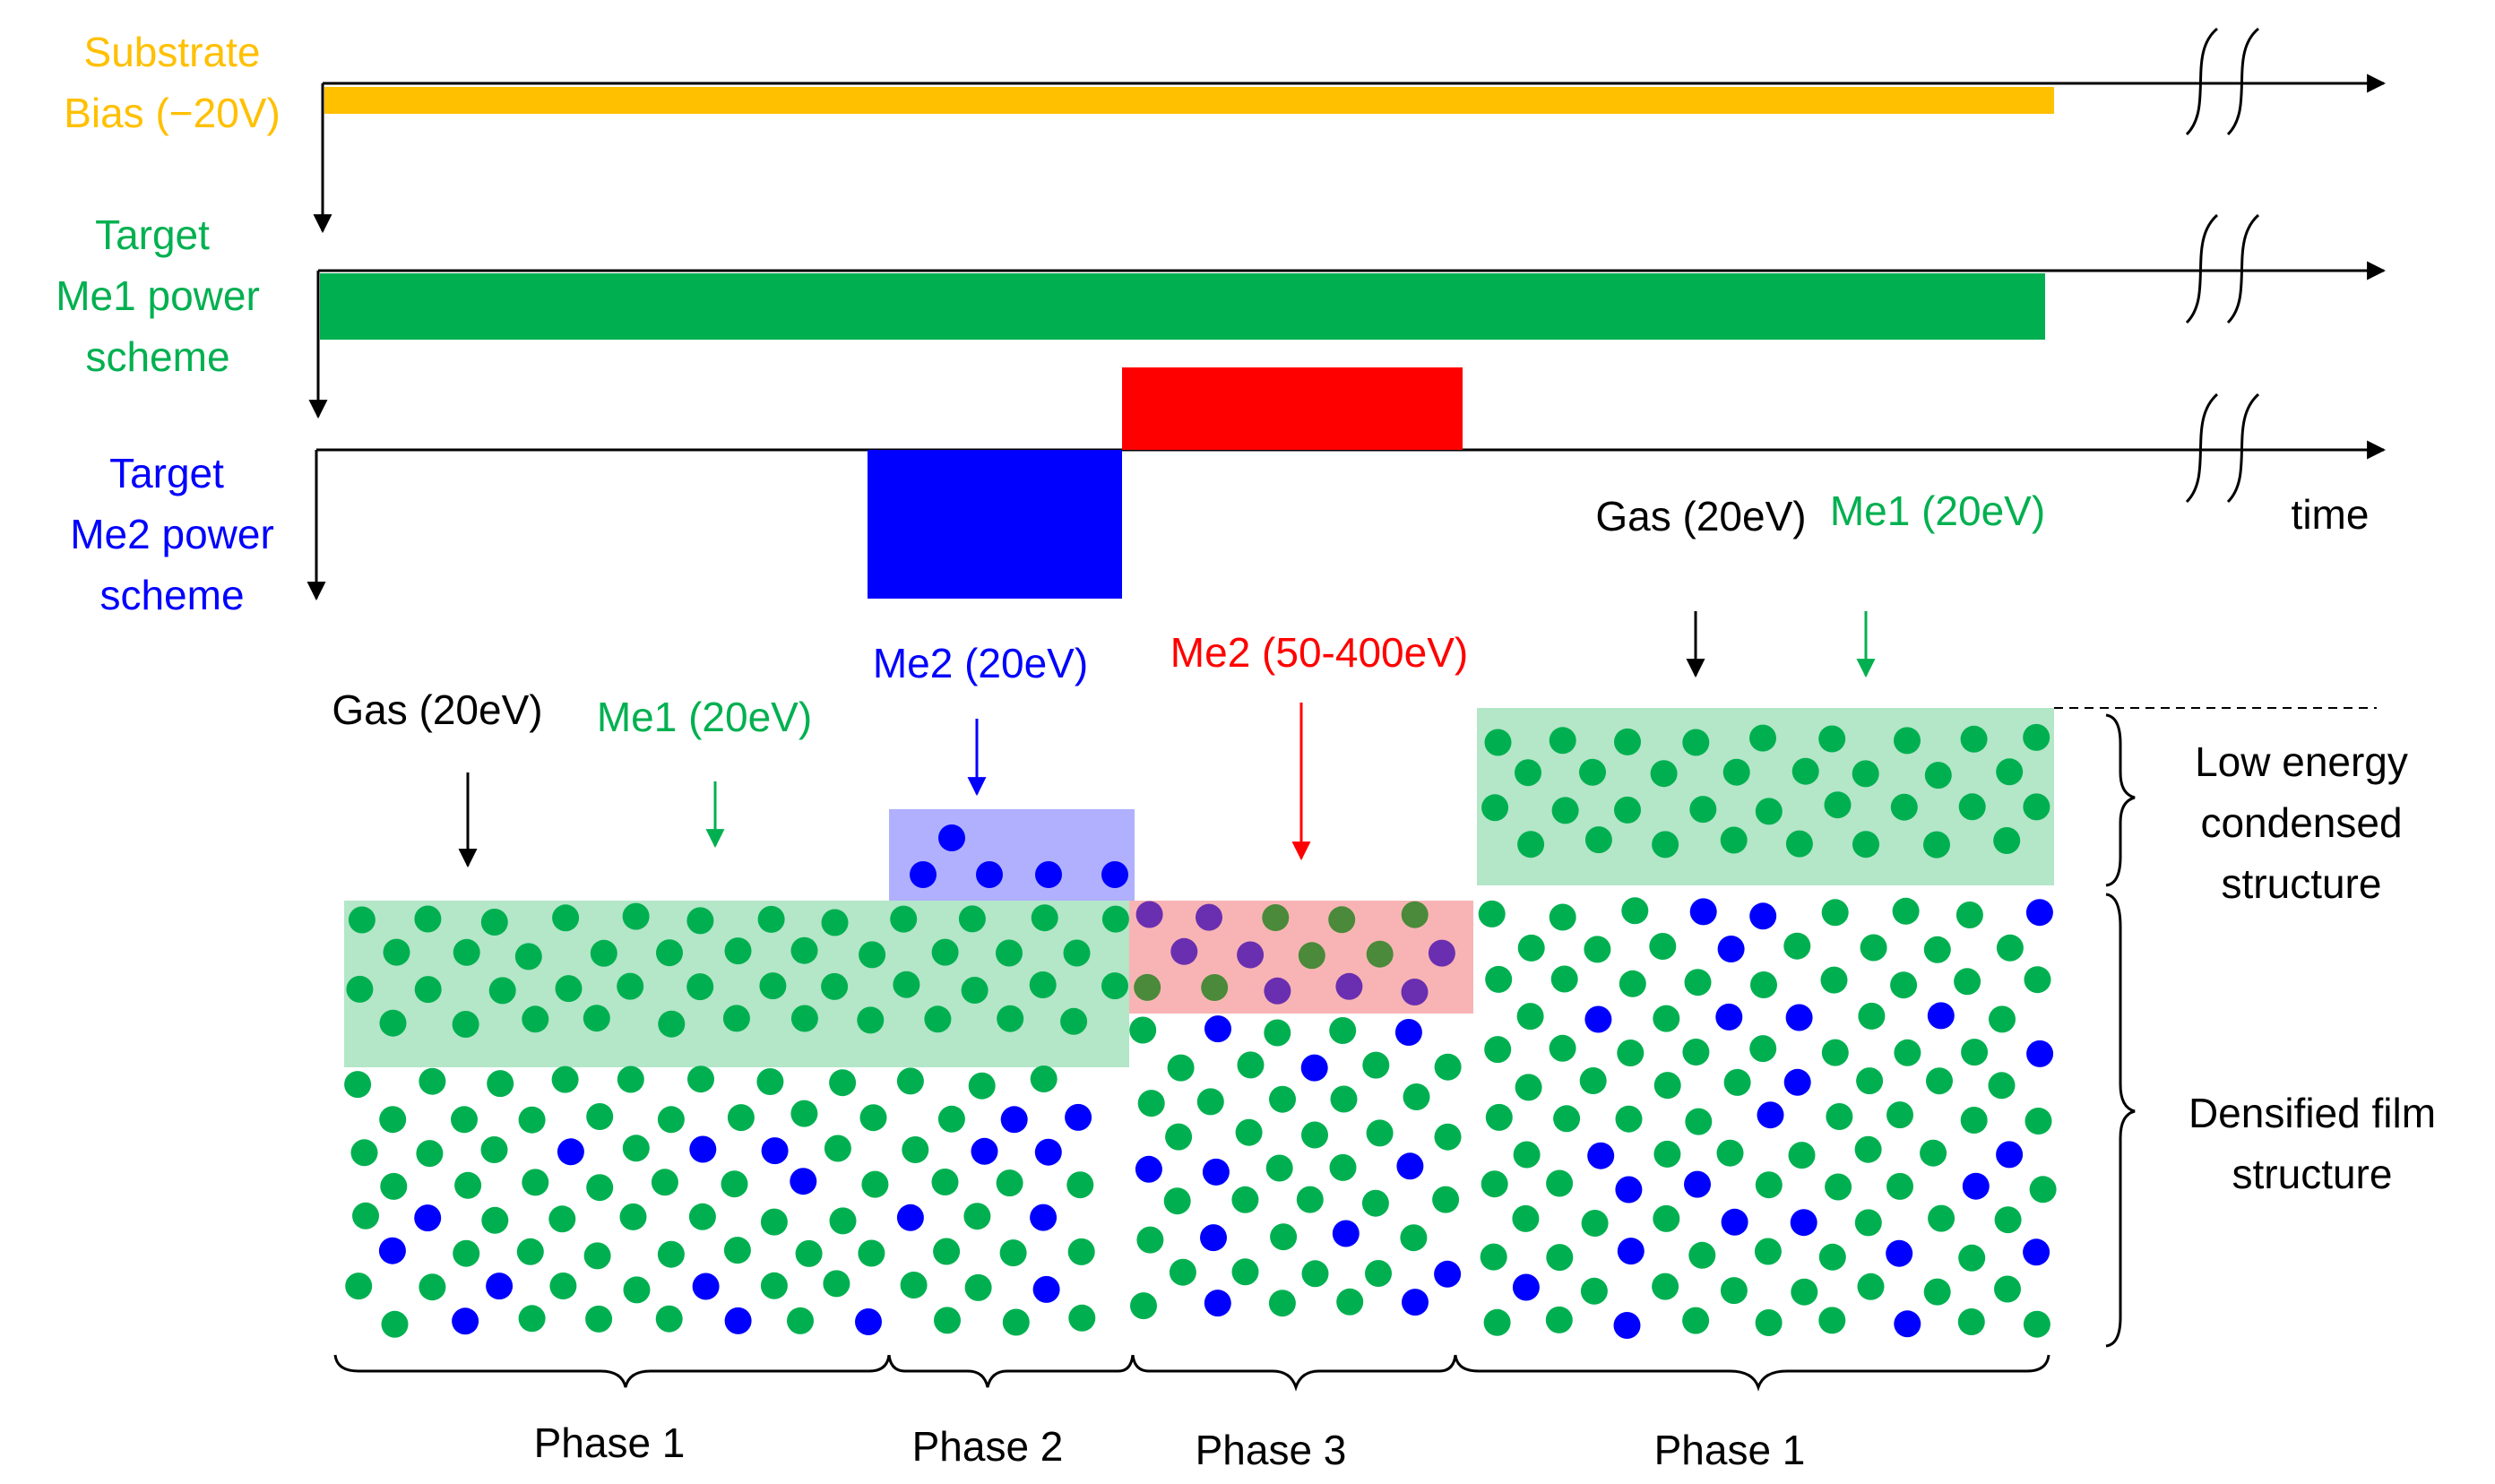 The width and height of the screenshot is (2495, 1484). Describe the element at coordinates (1225, 131) in the screenshot. I see `bias-timeline: Substrate Bias (−20V)` at that location.